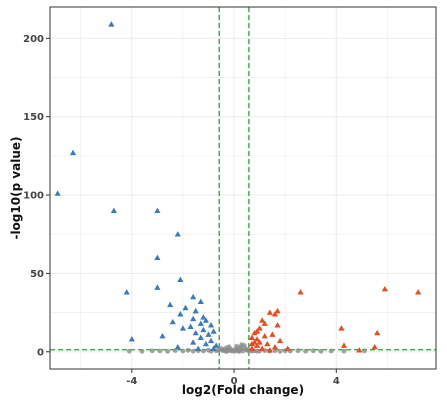  Describe the element at coordinates (336, 381) in the screenshot. I see `x-tick-label: 4` at that location.